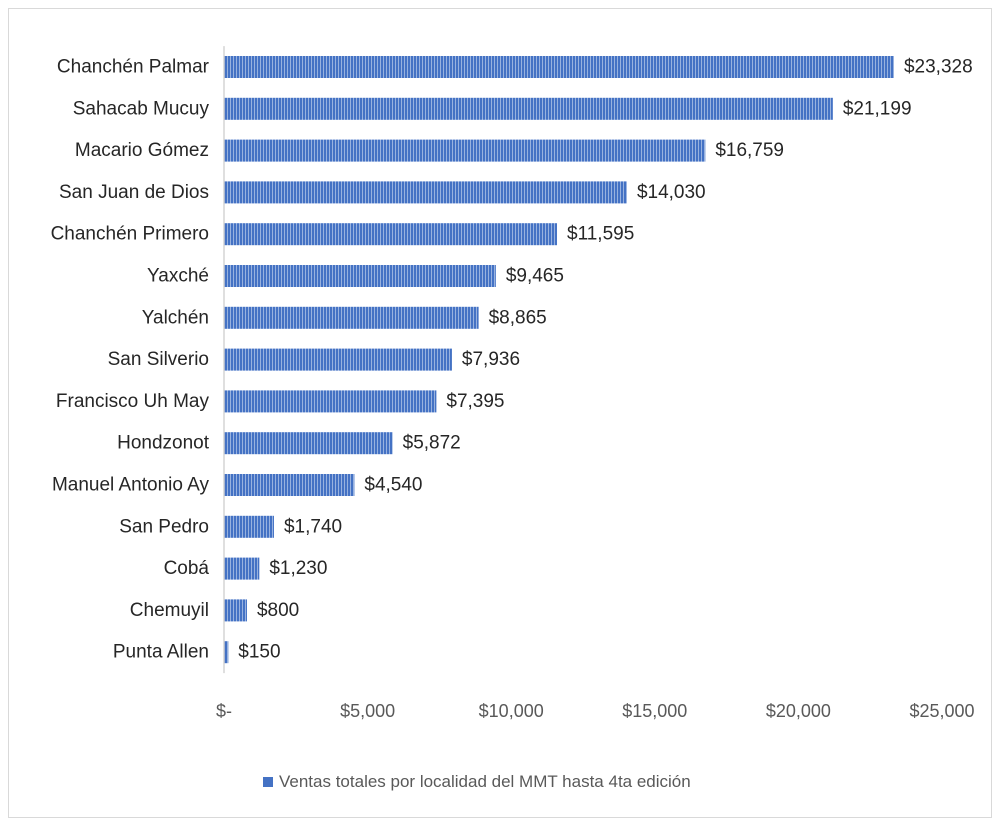 The height and width of the screenshot is (824, 1000). What do you see at coordinates (535, 276) in the screenshot?
I see `data-label: $9,465` at bounding box center [535, 276].